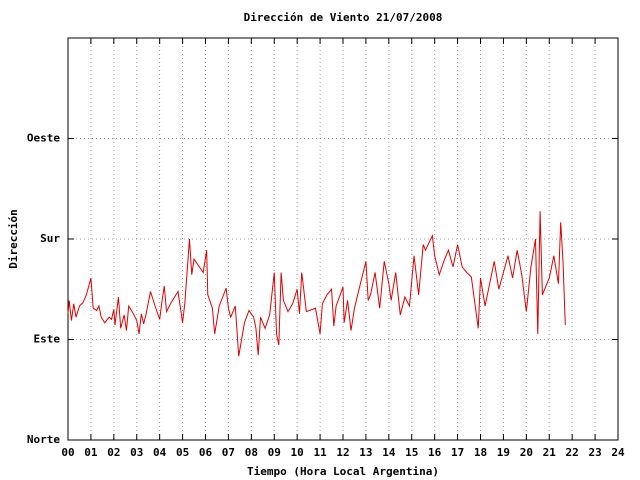 The width and height of the screenshot is (640, 480). Describe the element at coordinates (113, 452) in the screenshot. I see `x-tick-label: 02` at that location.